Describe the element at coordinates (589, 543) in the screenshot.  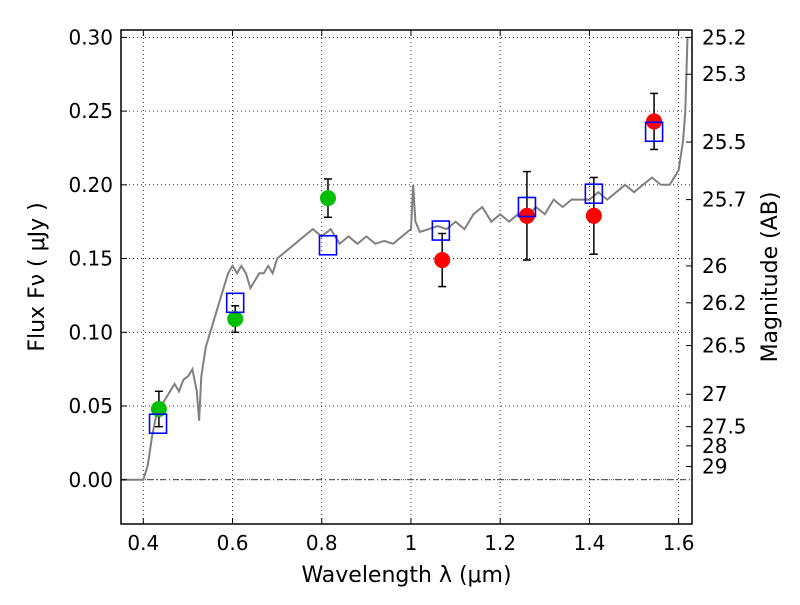
I see `x-tick-label: 1.4` at that location.